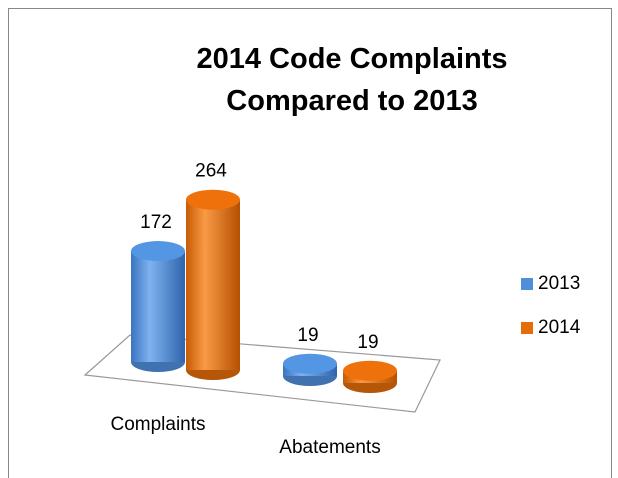  I want to click on legend-label: 2013, so click(559, 283).